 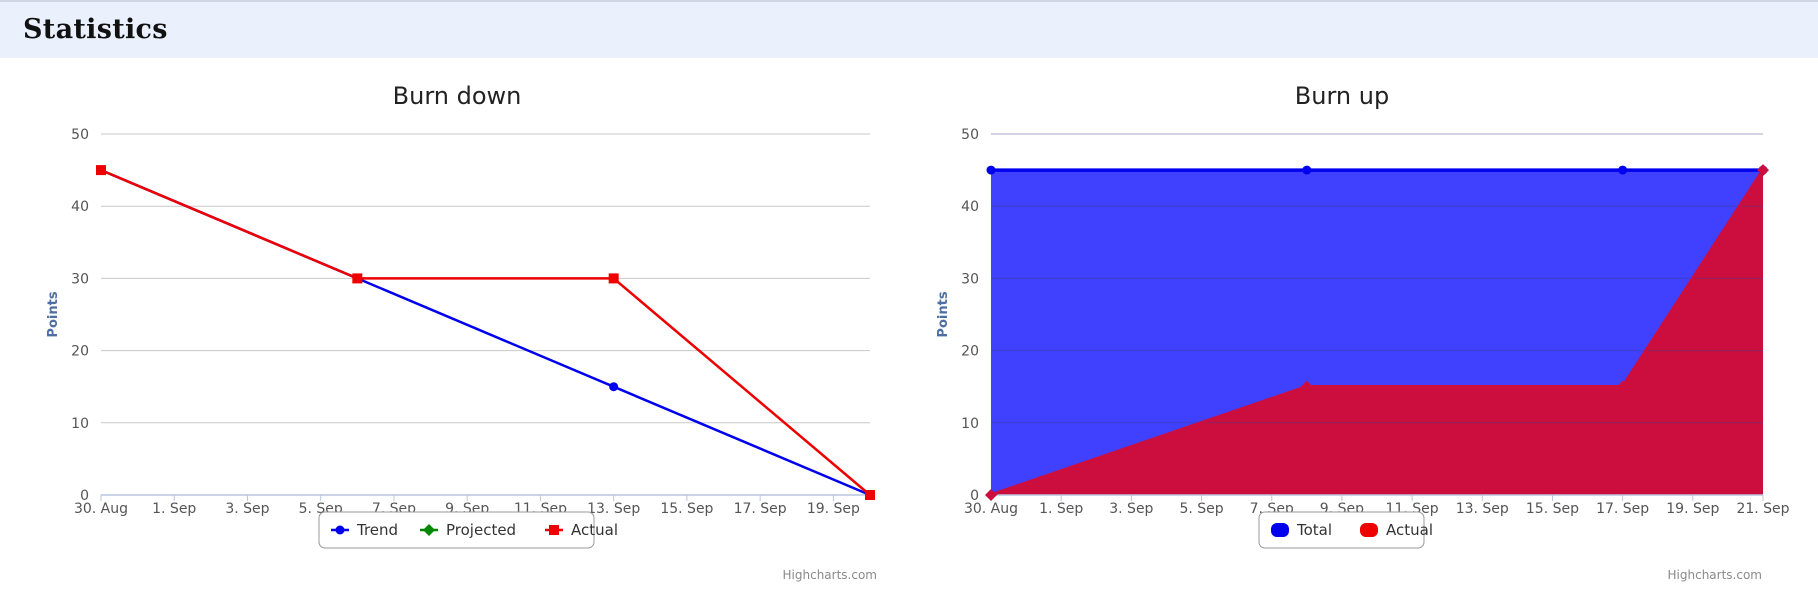 What do you see at coordinates (429, 530) in the screenshot?
I see `legend-marker-projected` at bounding box center [429, 530].